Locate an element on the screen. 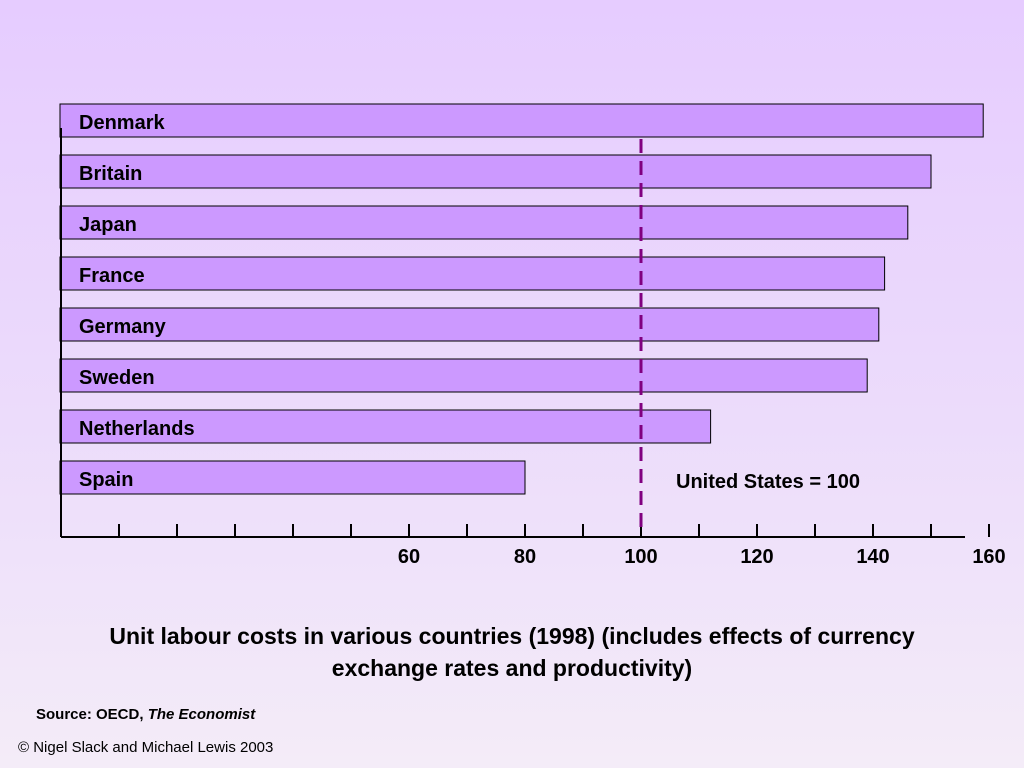  x-tick-label-60: 60 is located at coordinates (409, 557).